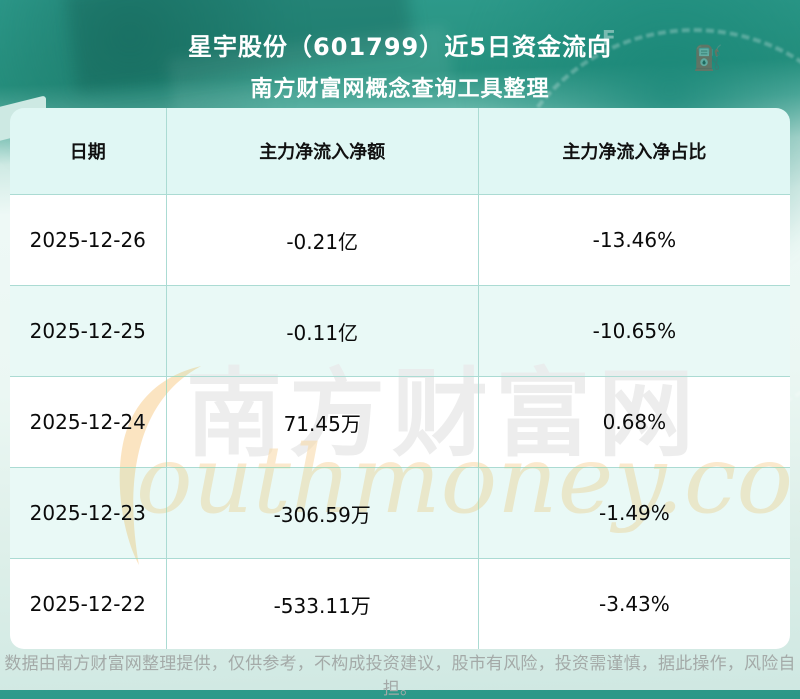  I want to click on column-header-date: 日期, so click(87, 152).